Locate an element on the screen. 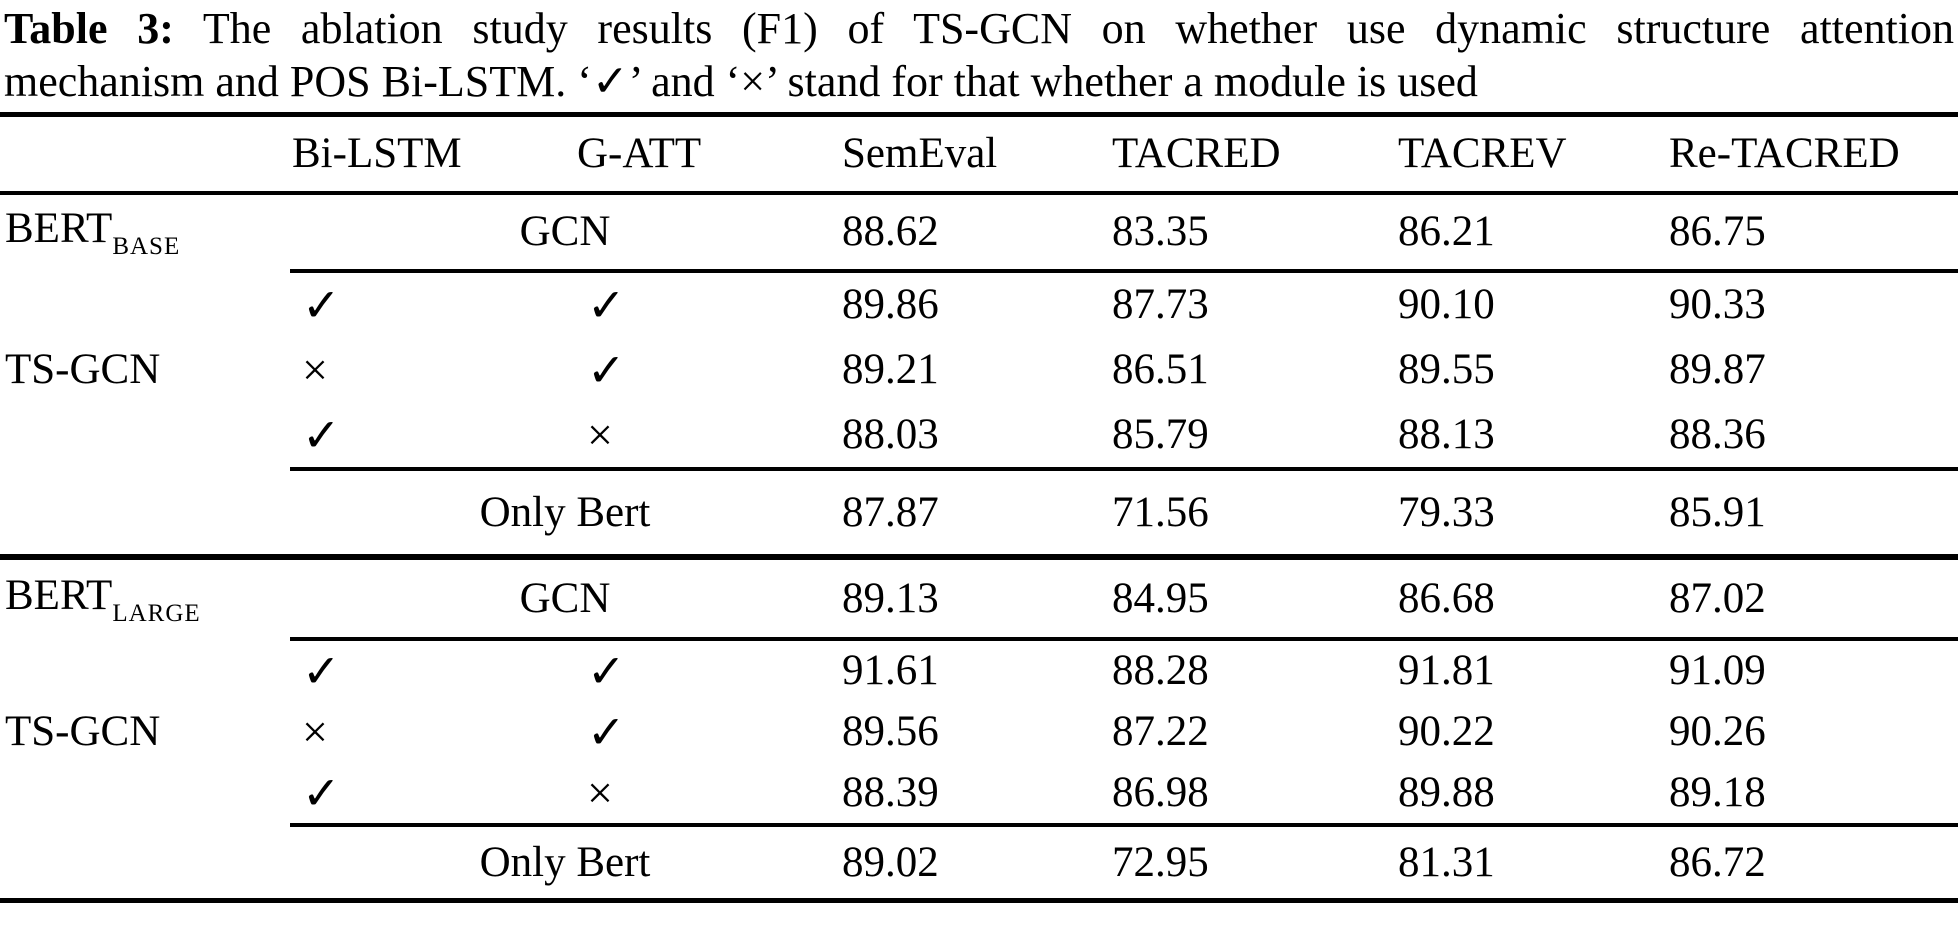 This screenshot has height=929, width=1958. row-tsgcn-base-3: ✓ × 88.03 85.79 88.13 88.36 is located at coordinates (979, 436).